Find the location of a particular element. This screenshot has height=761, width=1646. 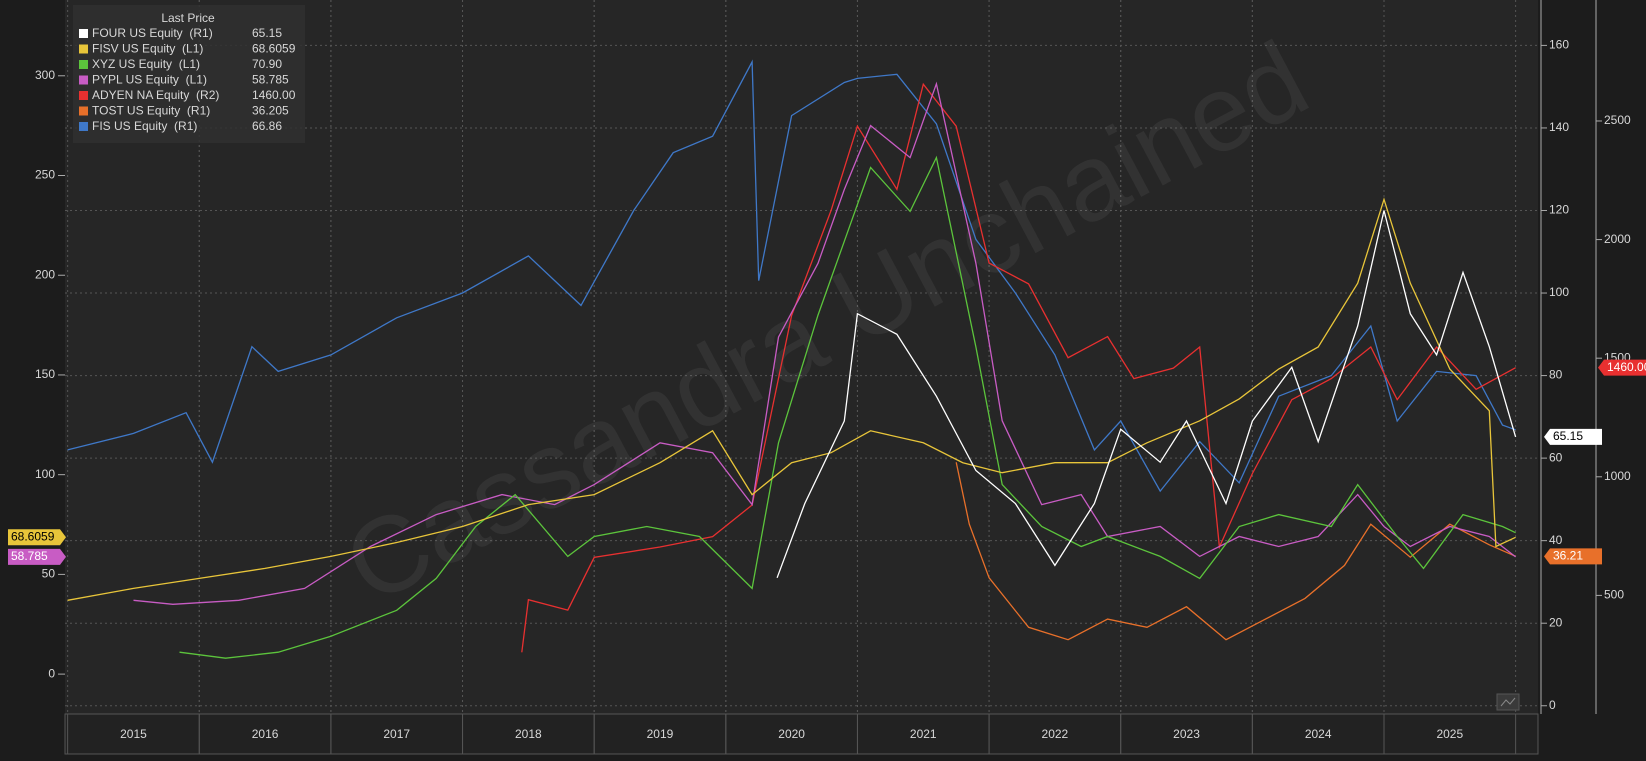

x-tick-label: 2025 is located at coordinates (1449, 734).